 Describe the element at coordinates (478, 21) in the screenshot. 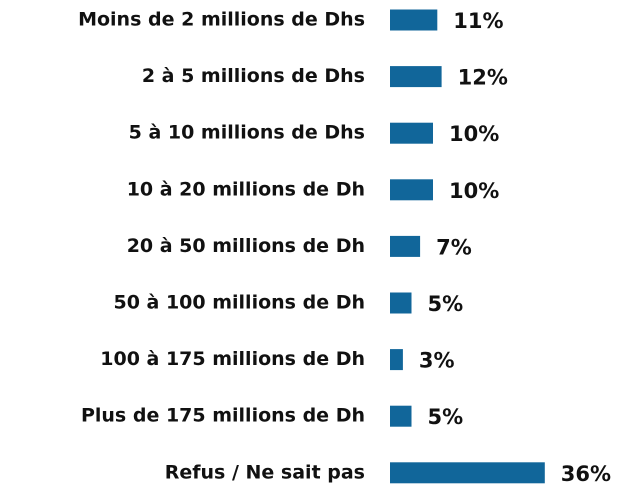

I see `value-label: 11%` at that location.